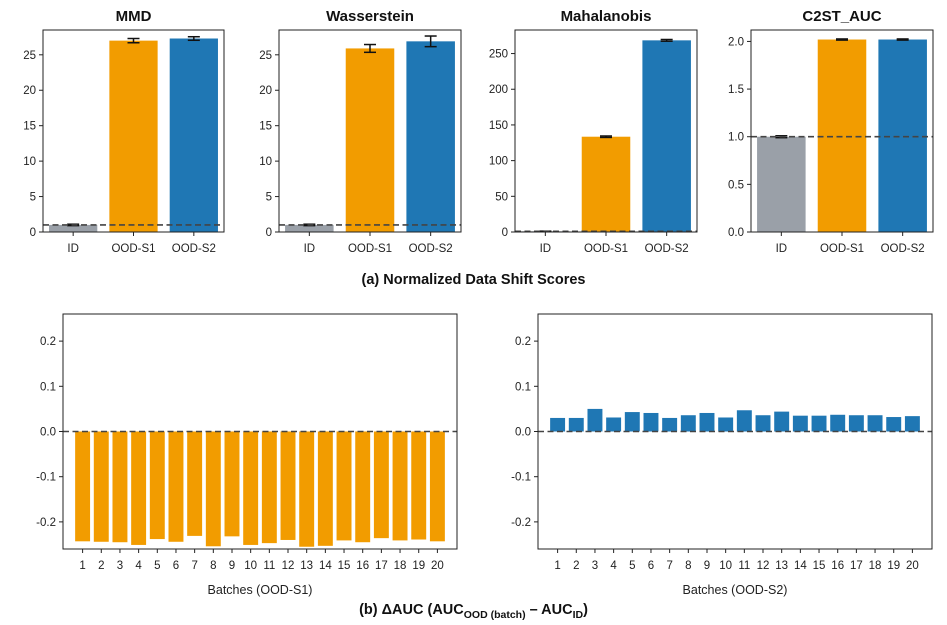  Describe the element at coordinates (501, 197) in the screenshot. I see `y-tick-label: 50` at that location.